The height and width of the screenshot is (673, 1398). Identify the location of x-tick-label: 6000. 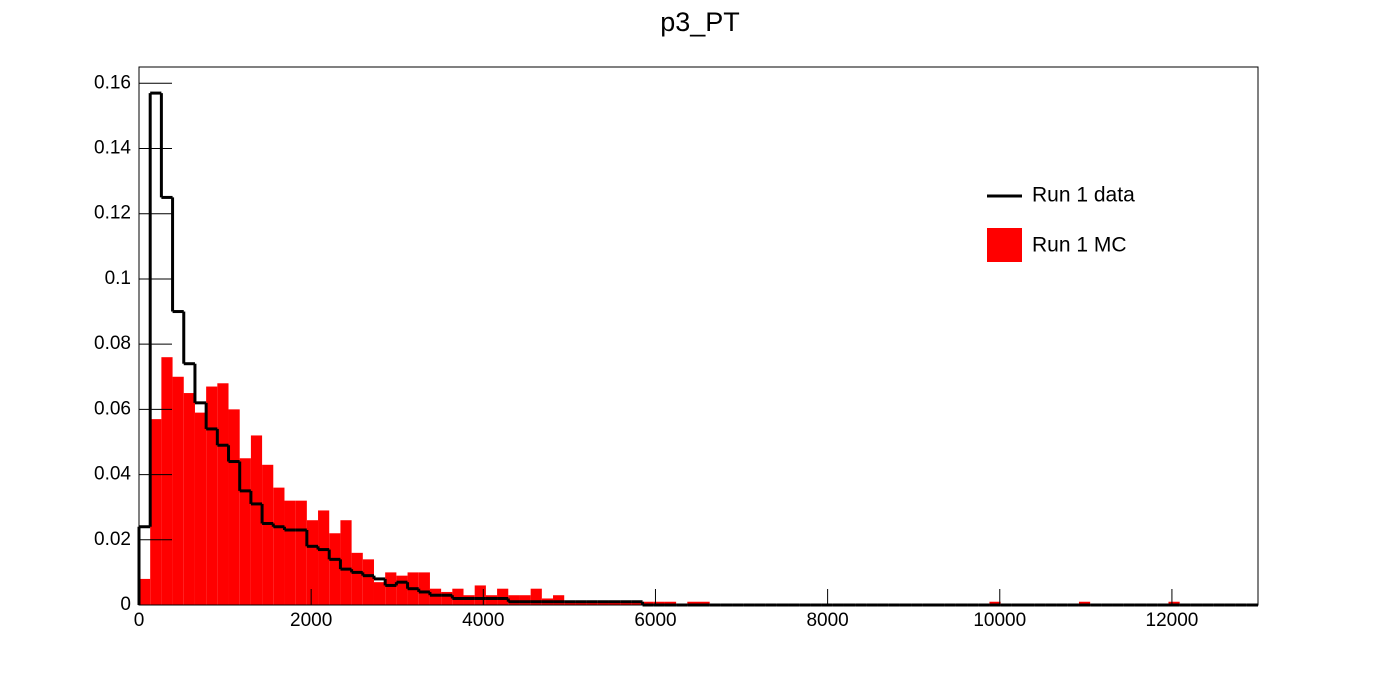
(655, 620).